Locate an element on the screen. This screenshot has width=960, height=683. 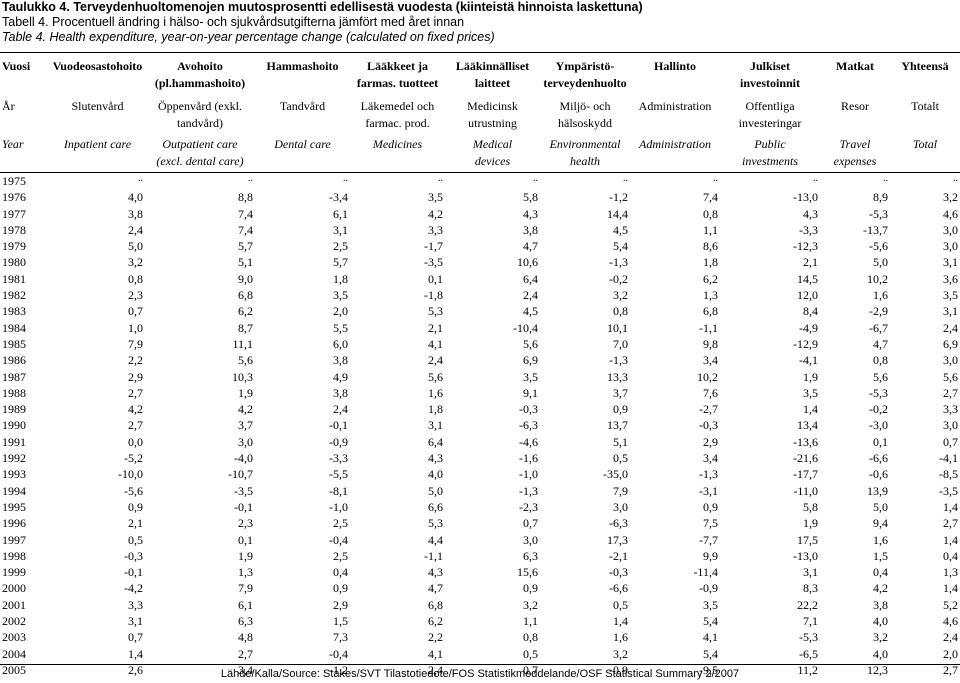
year-cell: 1980 is located at coordinates (14, 262).